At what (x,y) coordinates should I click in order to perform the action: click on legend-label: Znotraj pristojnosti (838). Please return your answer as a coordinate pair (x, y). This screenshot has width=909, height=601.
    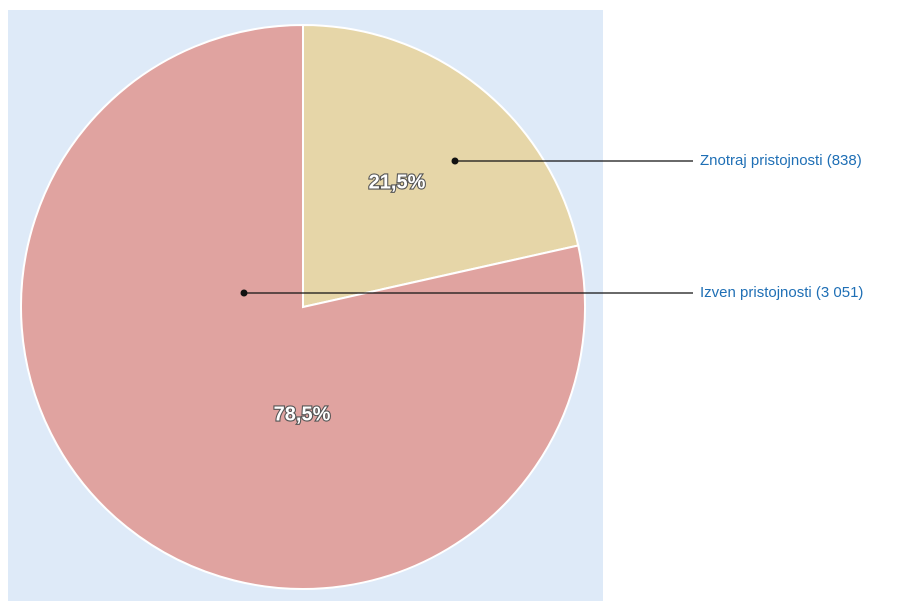
    Looking at the image, I should click on (781, 160).